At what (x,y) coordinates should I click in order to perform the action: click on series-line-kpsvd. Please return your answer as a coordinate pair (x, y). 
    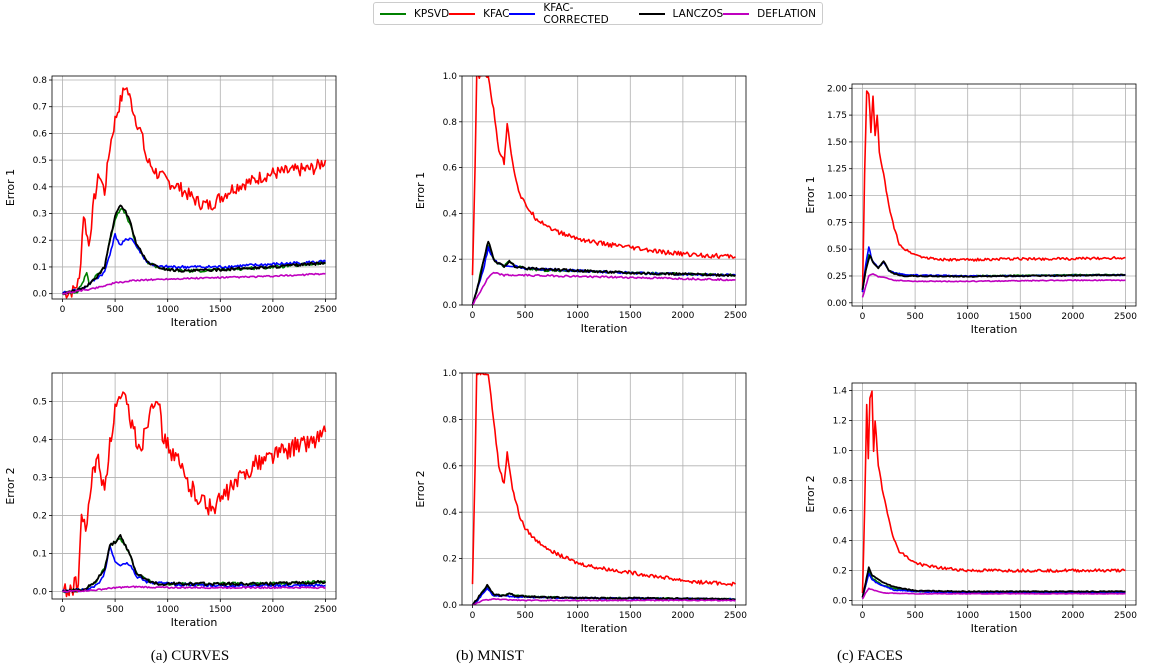
    Looking at the image, I should click on (604, 595).